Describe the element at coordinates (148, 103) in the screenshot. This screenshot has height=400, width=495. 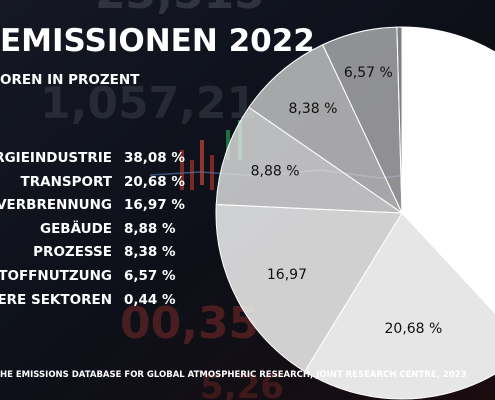
I see `ticker-number: 1,057,21` at that location.